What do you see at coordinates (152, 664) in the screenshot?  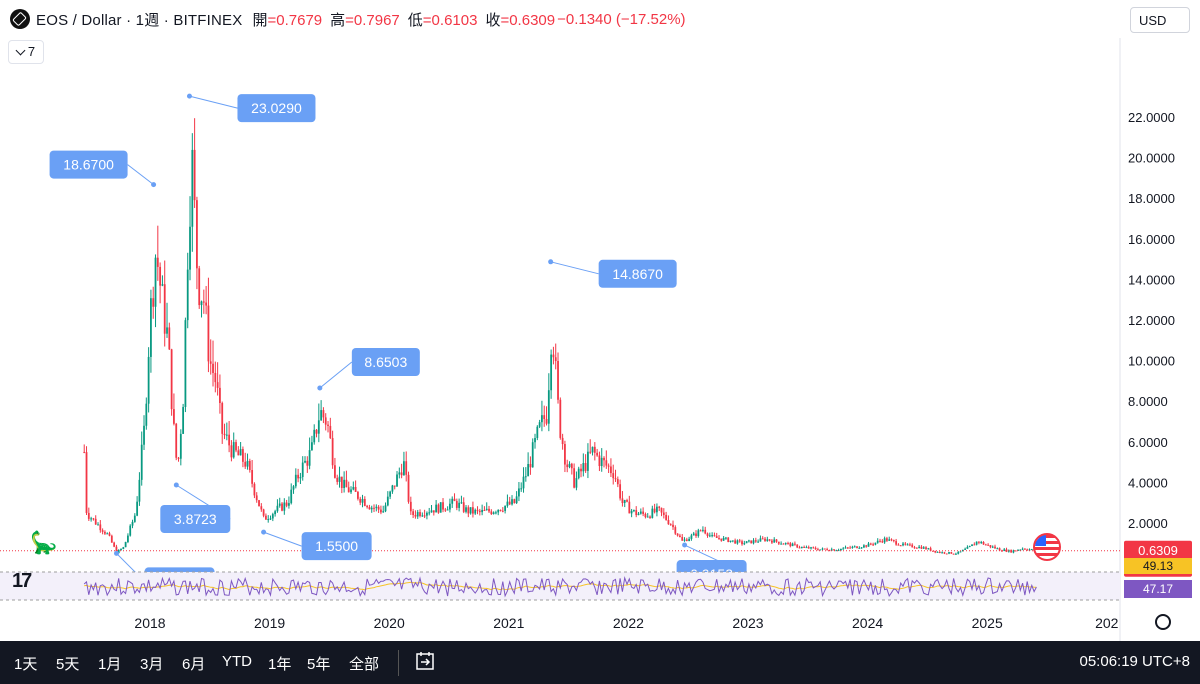 I see `range-3m: 3月` at bounding box center [152, 664].